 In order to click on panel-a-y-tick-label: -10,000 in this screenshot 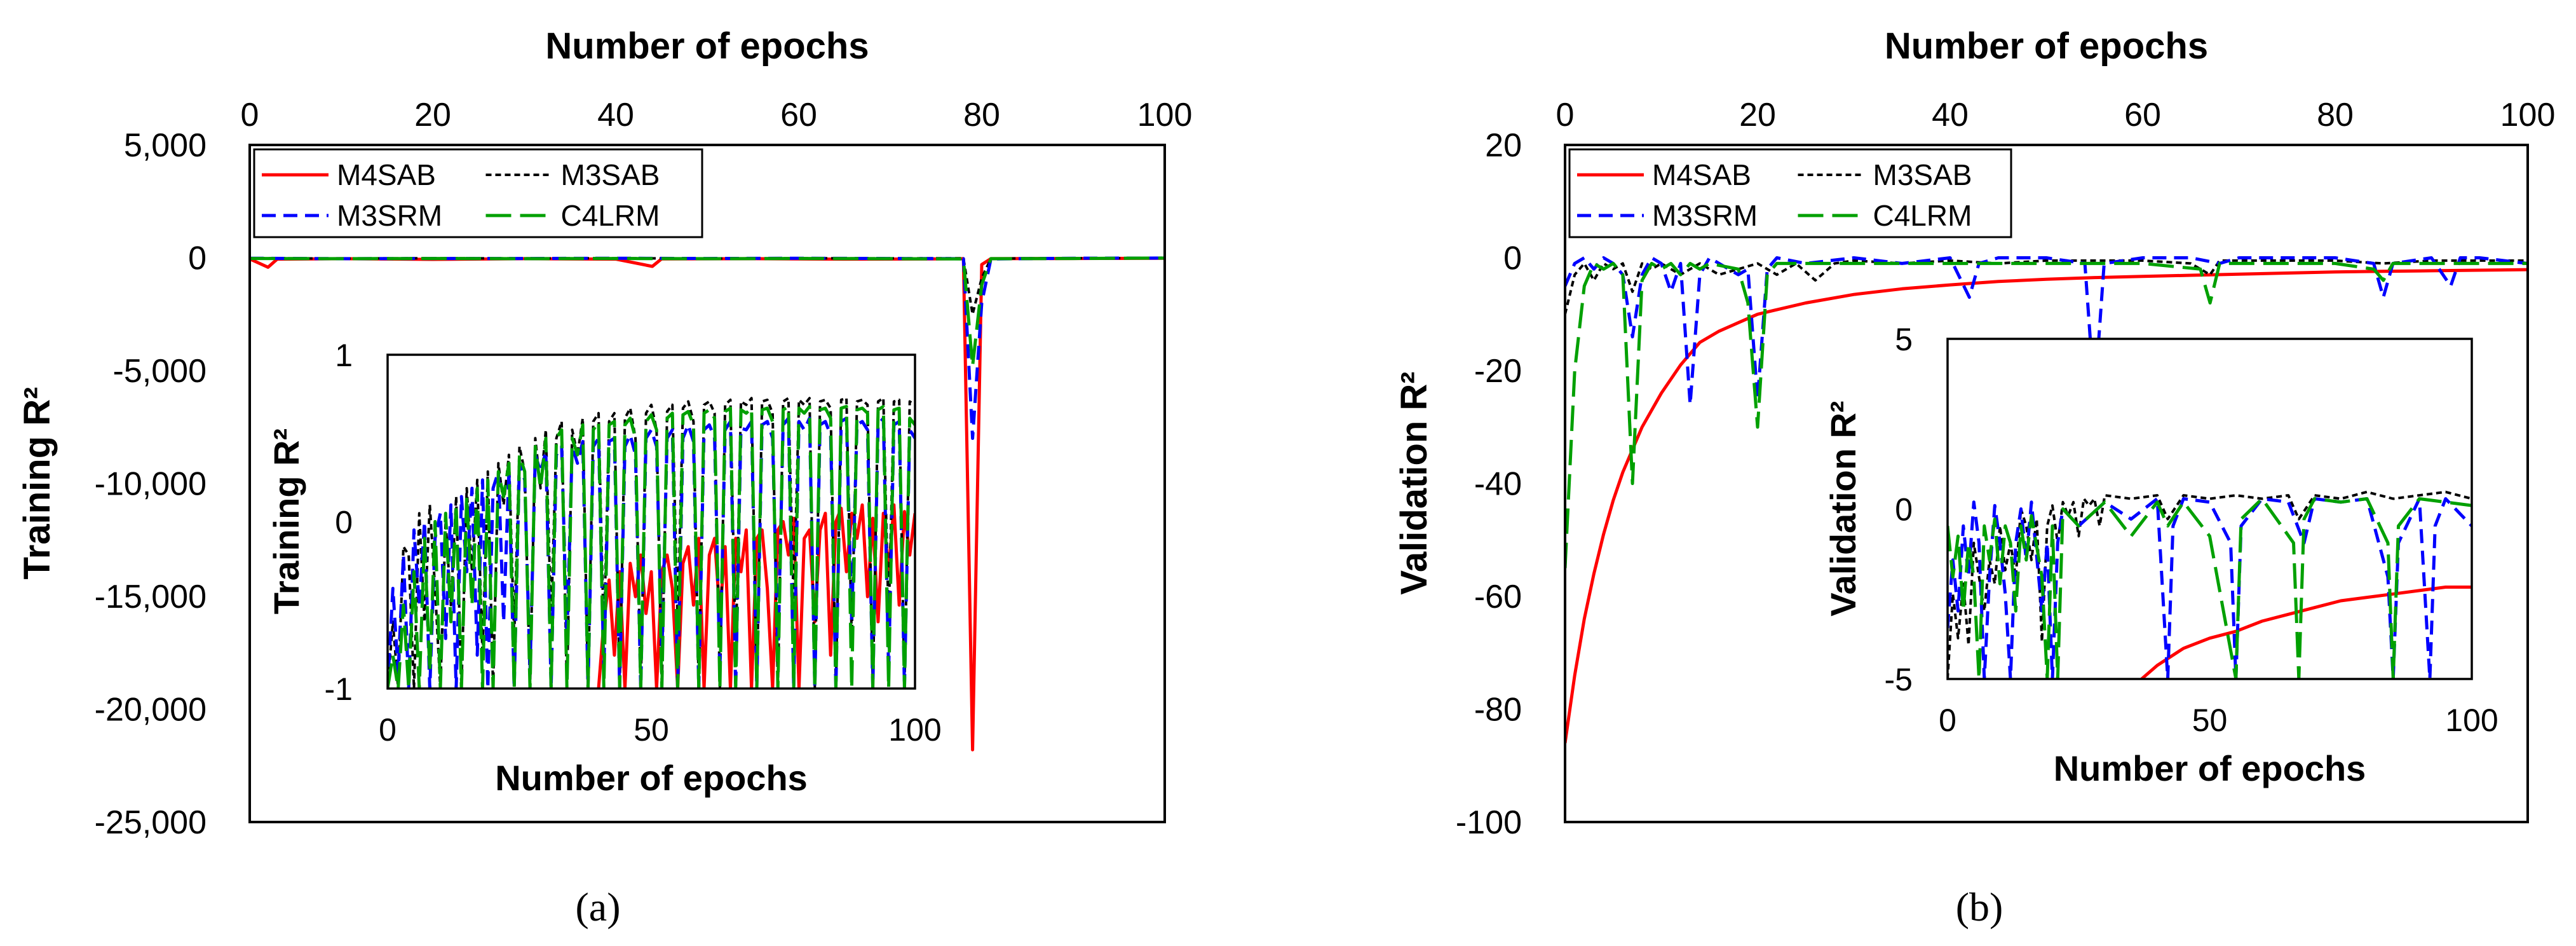, I will do `click(151, 484)`.